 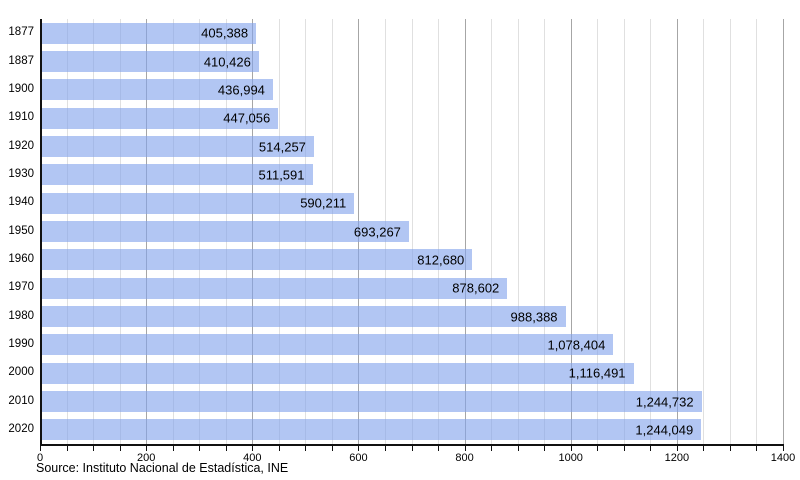 I want to click on bar-value-label: 1,078,404, so click(x=576, y=345).